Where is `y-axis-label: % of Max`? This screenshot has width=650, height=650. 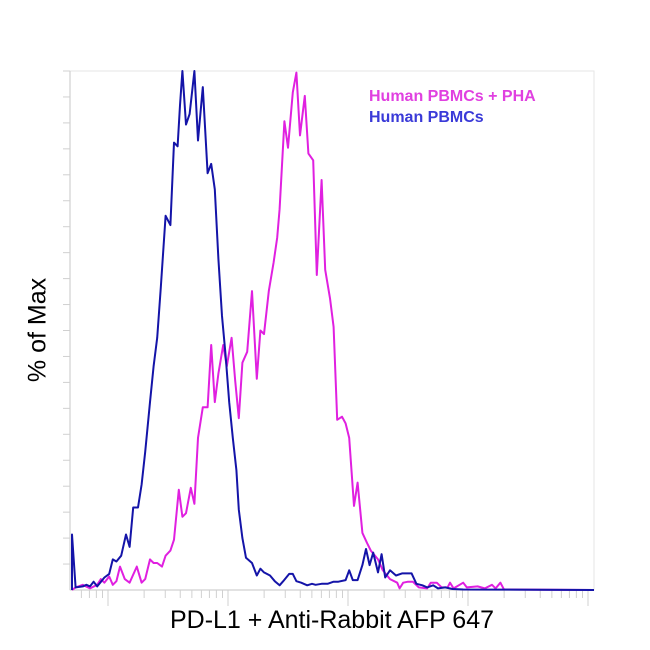
y-axis-label: % of Max is located at coordinates (37, 330).